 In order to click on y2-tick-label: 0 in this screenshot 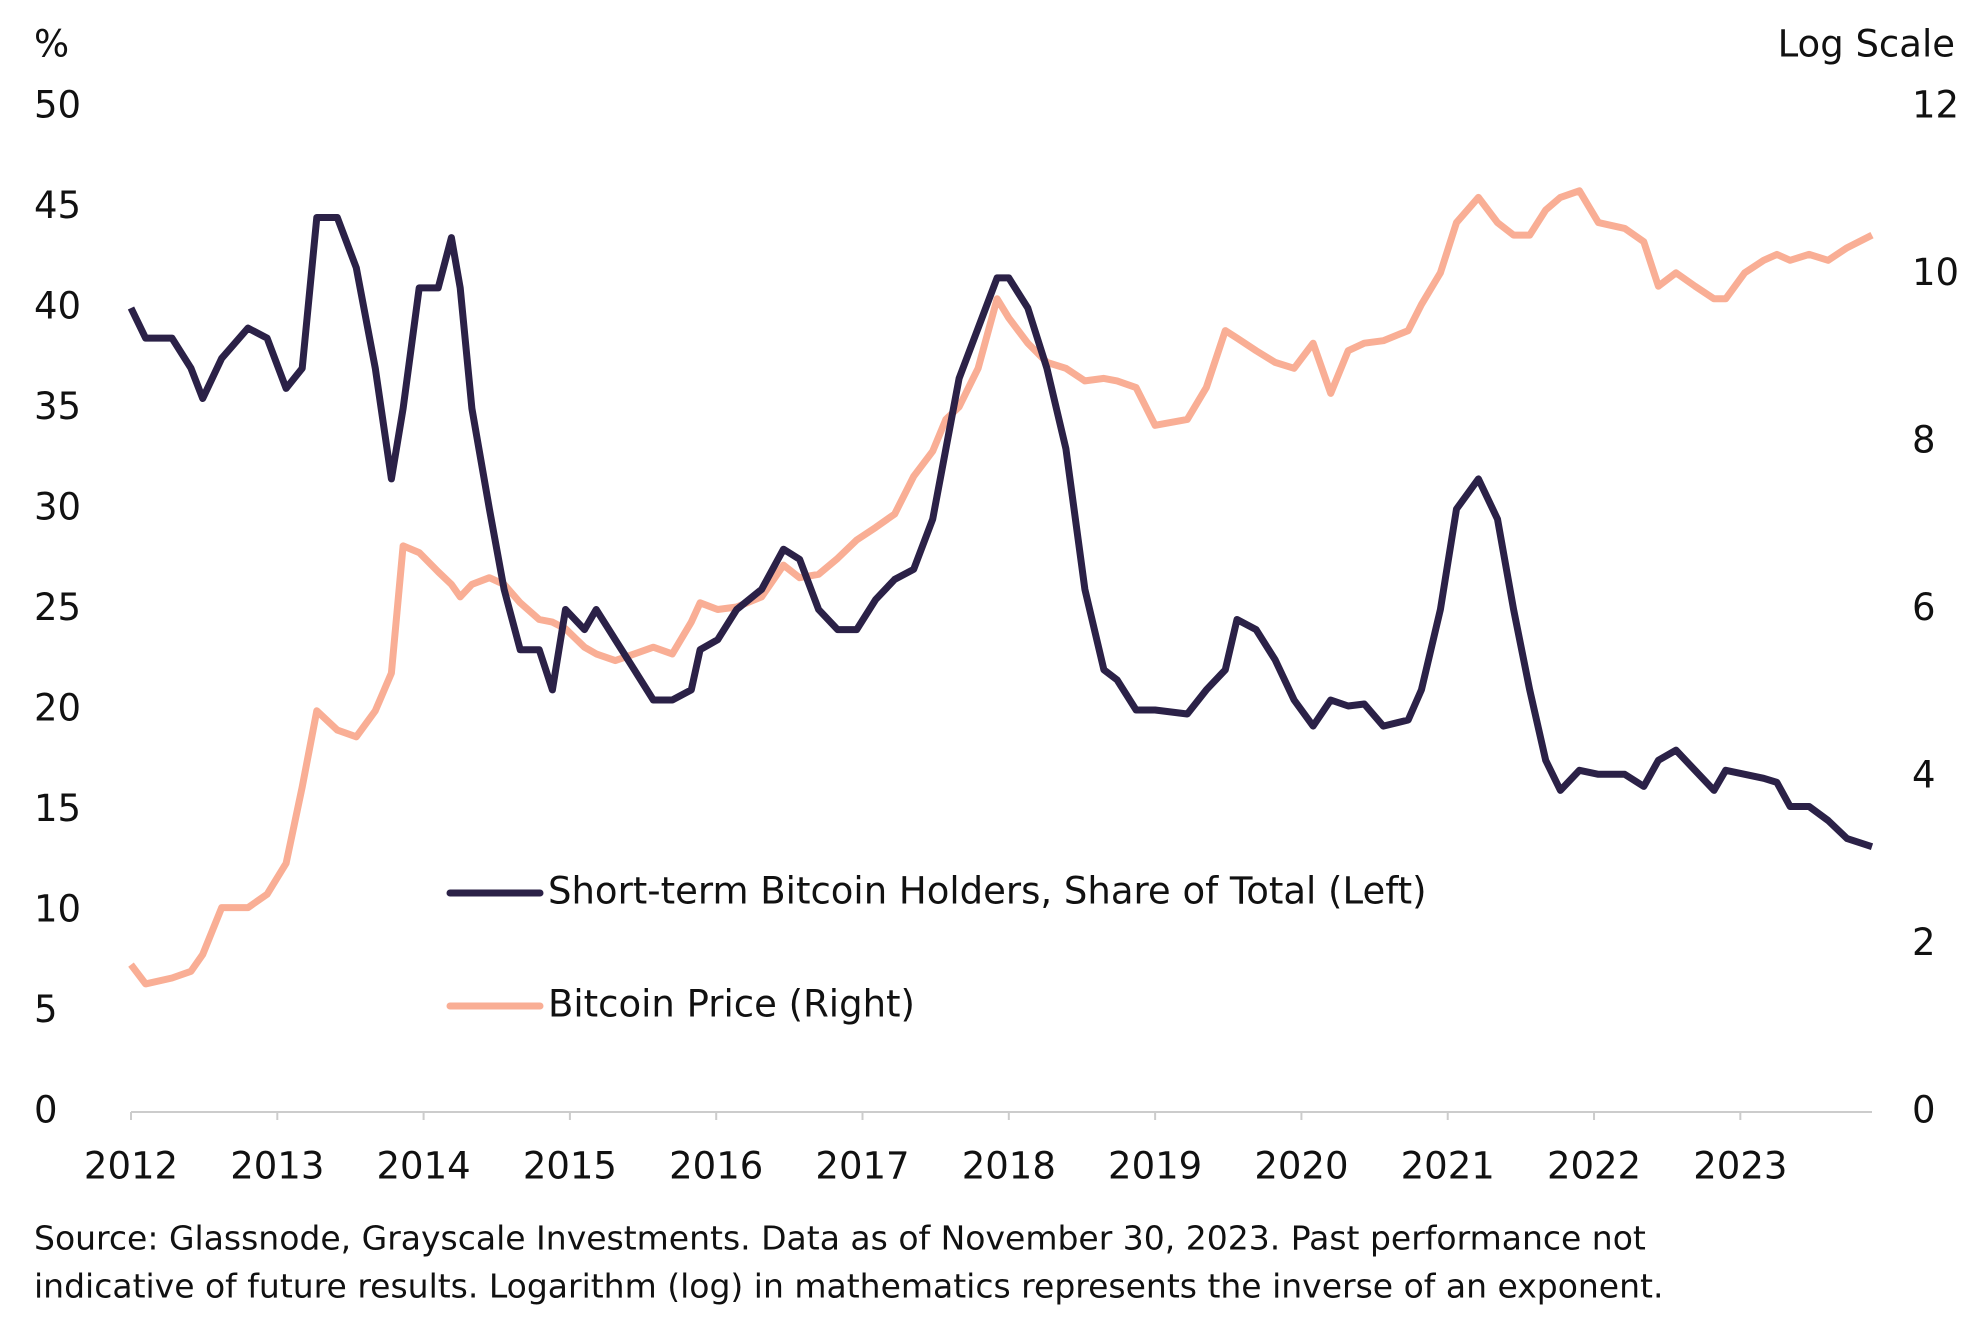, I will do `click(1924, 1110)`.